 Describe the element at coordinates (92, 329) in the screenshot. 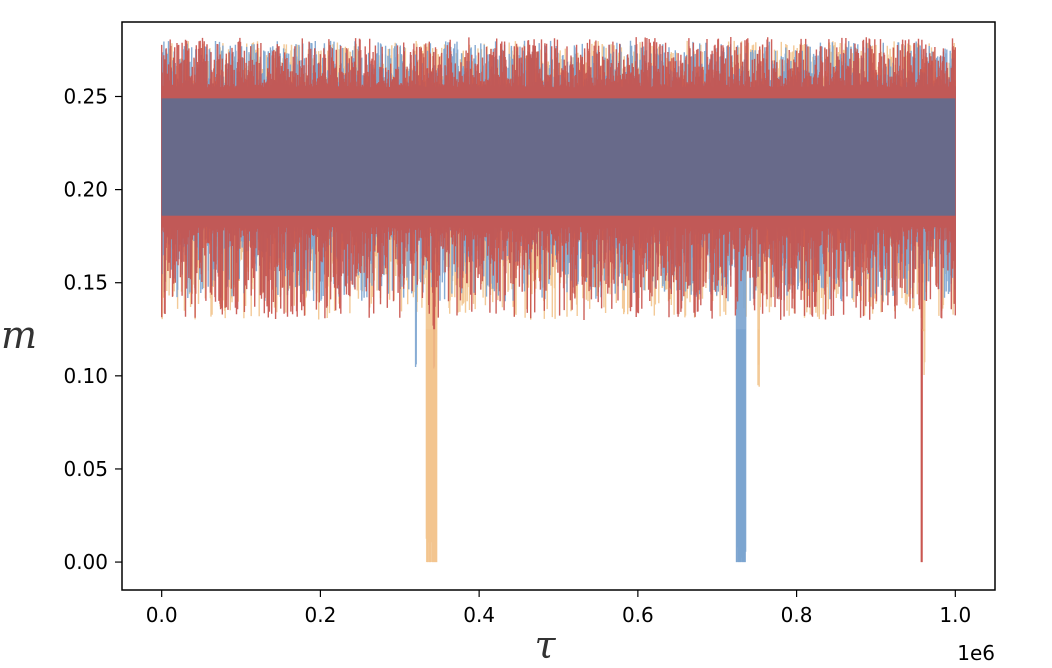

I see `y-axis: 0.00 0.05 0.10 0.15 0.20 0.25` at that location.